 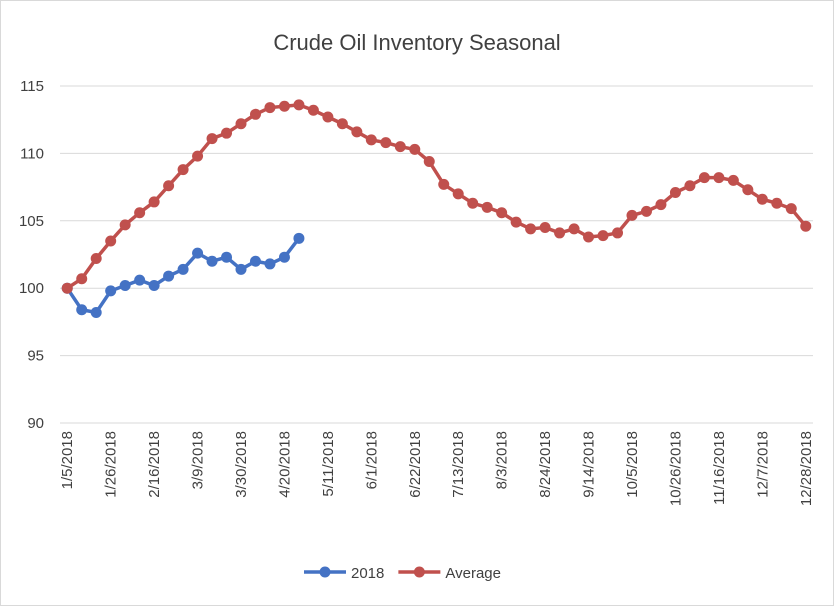 I want to click on x-tick-label: 6/1/2018, so click(x=371, y=460).